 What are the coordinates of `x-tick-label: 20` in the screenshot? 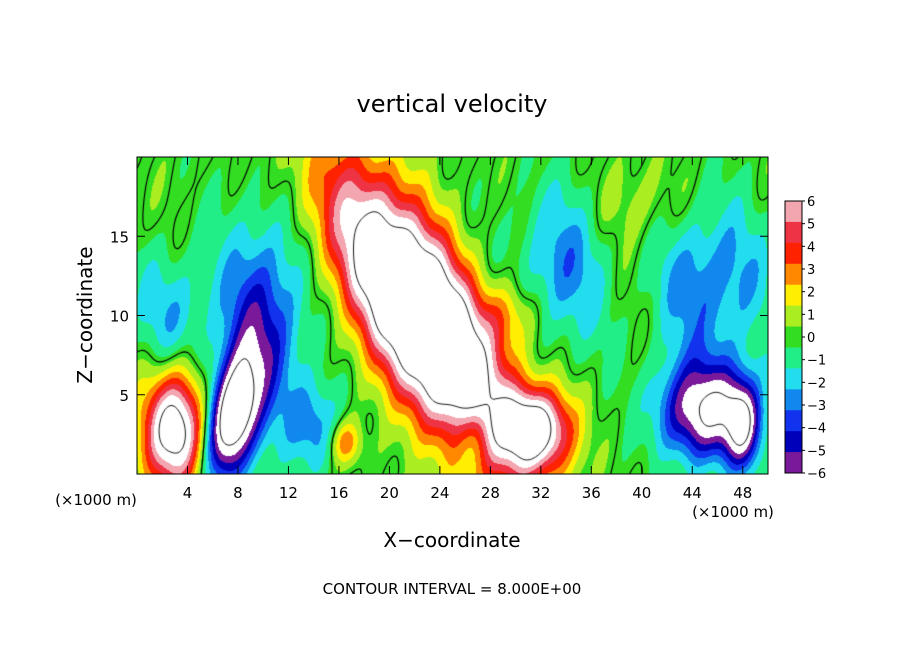 It's located at (389, 493).